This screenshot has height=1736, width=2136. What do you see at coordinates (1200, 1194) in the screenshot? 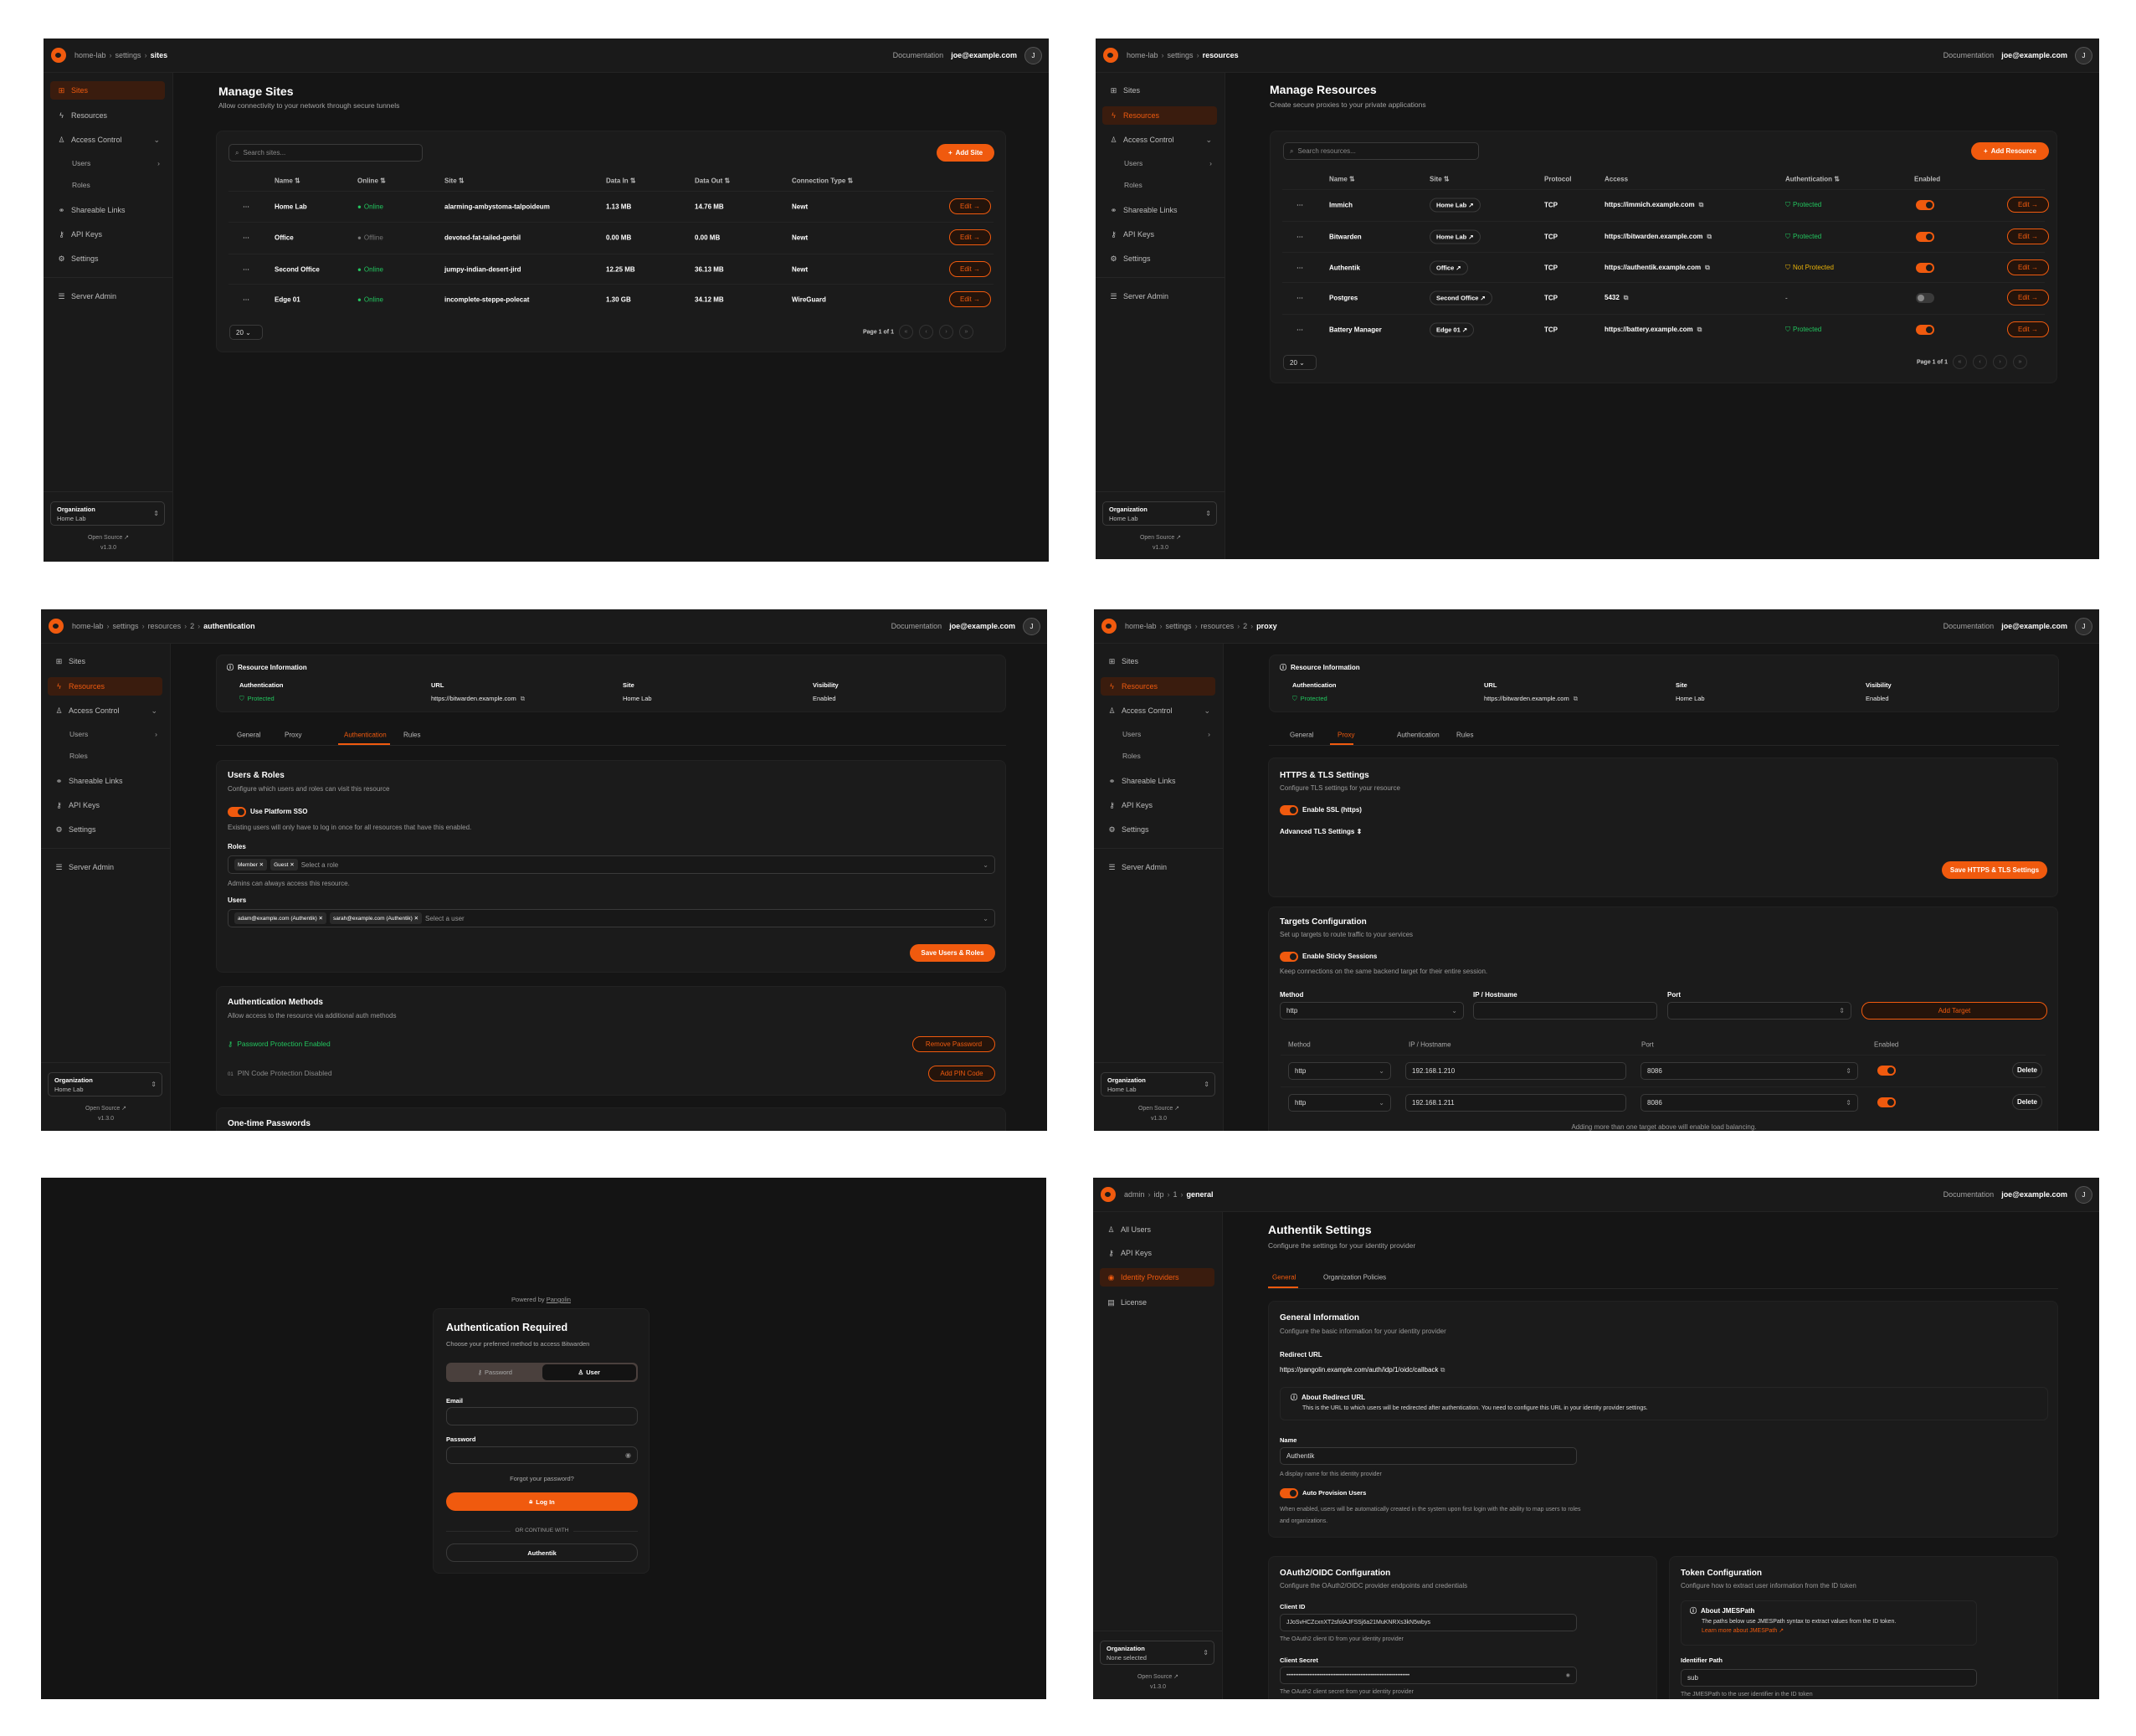
I see `breadcrumb-item: general` at bounding box center [1200, 1194].